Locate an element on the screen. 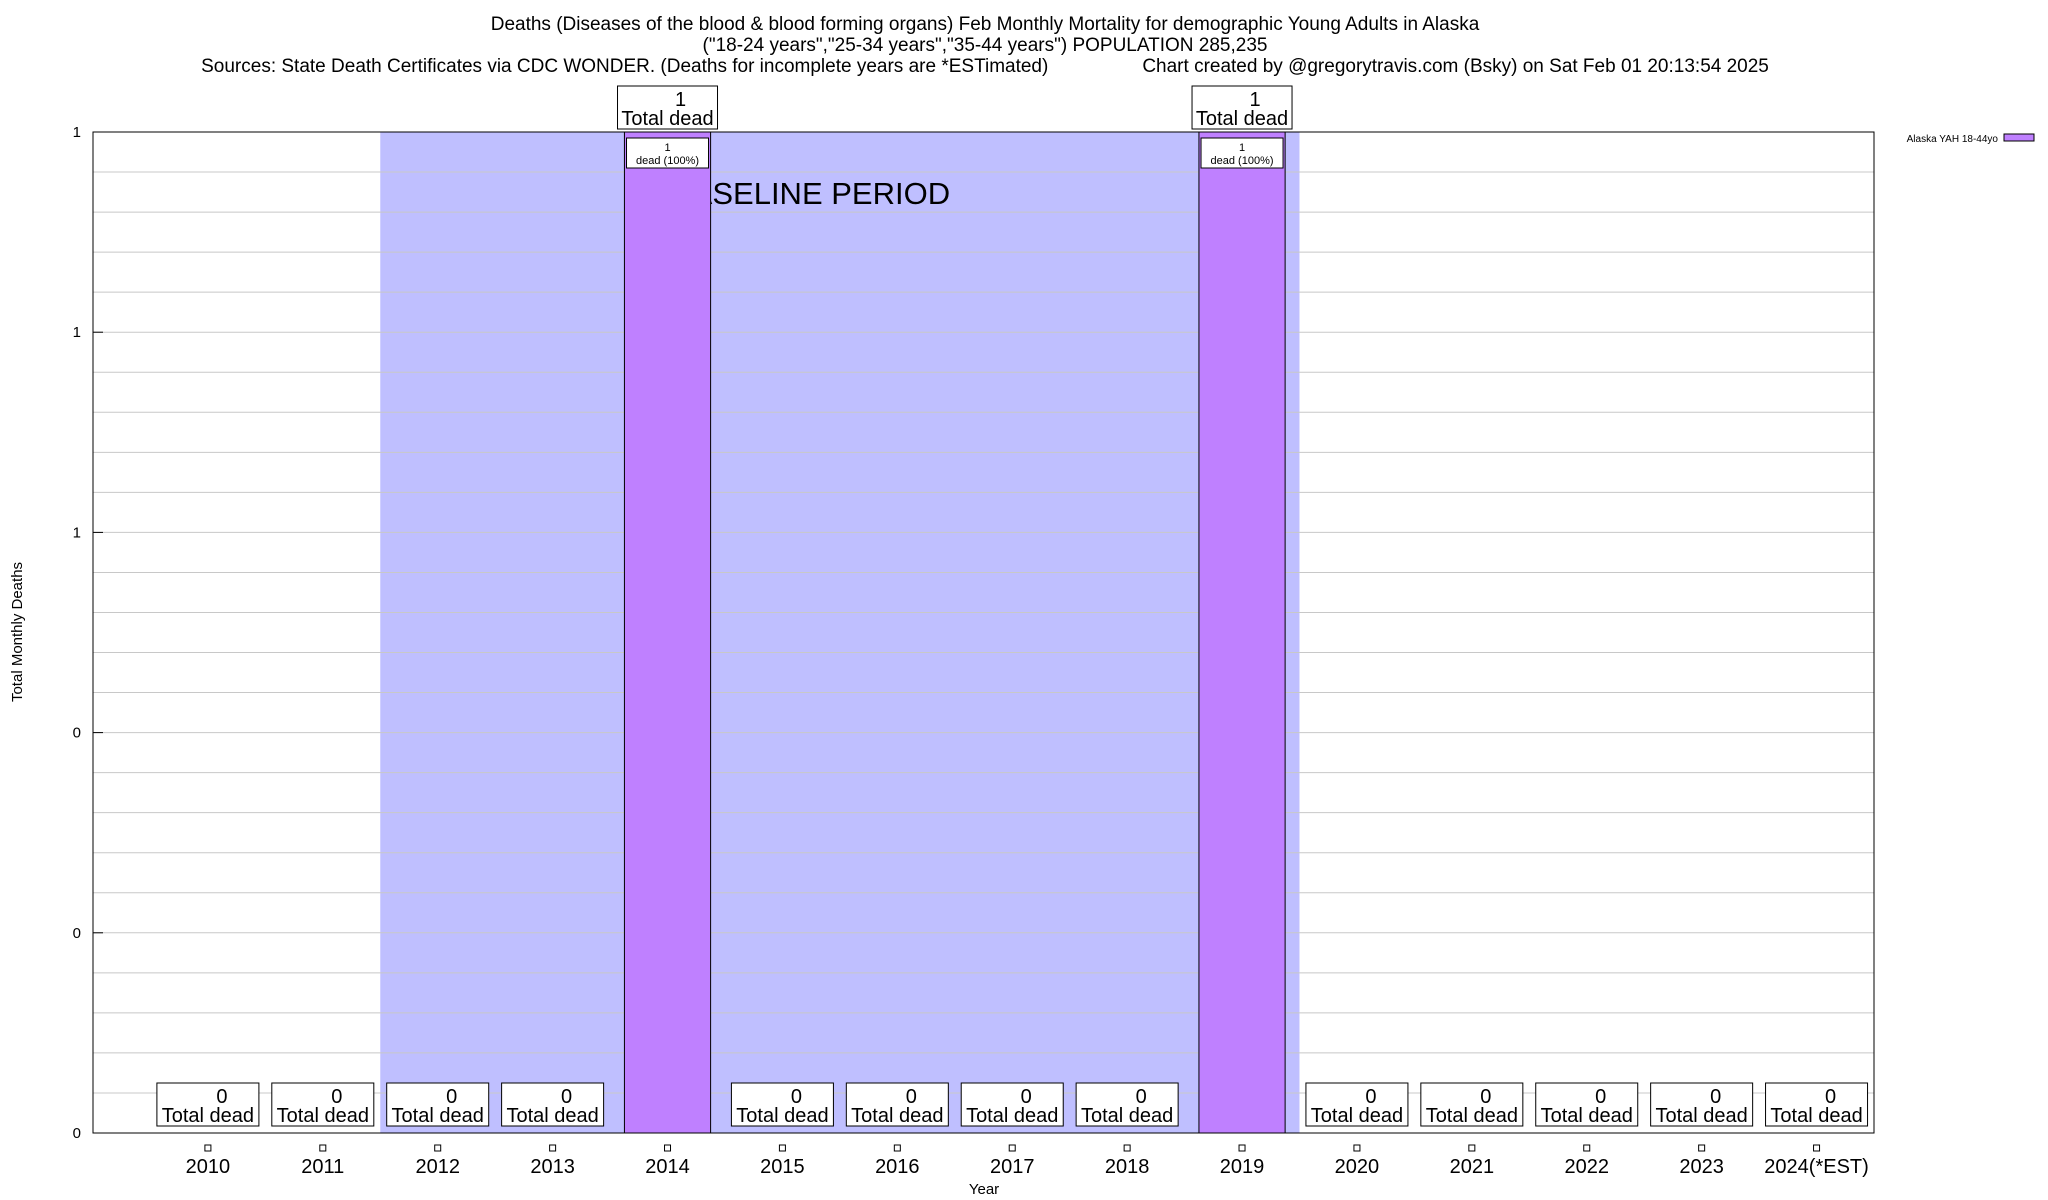  x-tick-label: 2012 is located at coordinates (437, 1167).